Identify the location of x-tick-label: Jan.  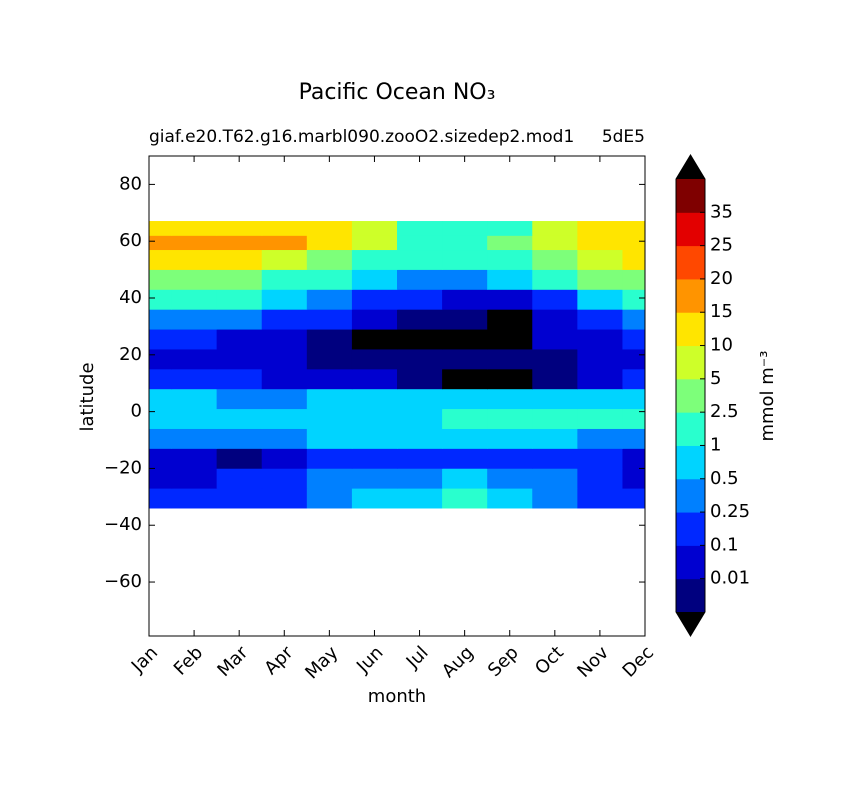
(144, 659).